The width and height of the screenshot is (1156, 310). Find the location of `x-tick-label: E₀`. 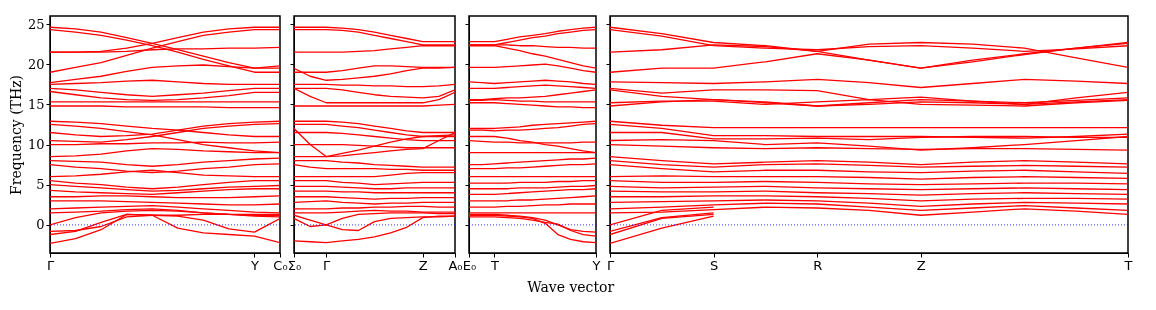

x-tick-label: E₀ is located at coordinates (469, 265).